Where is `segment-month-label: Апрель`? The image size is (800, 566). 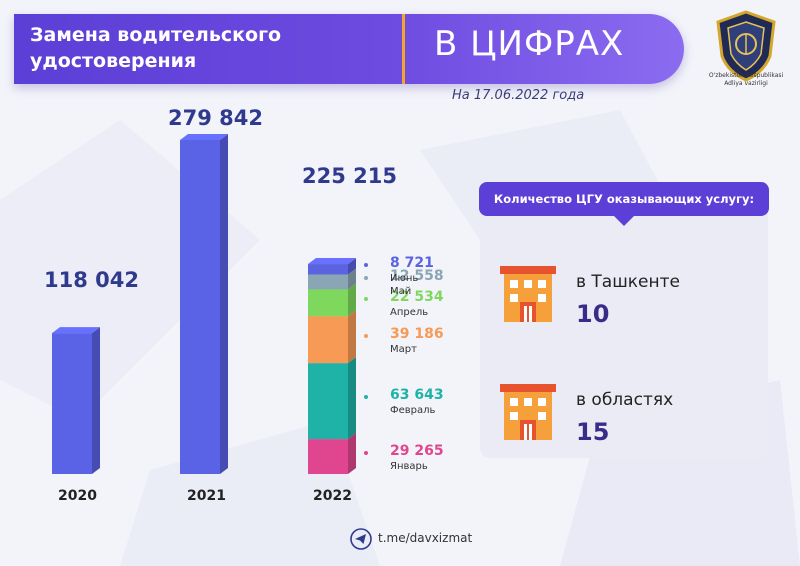 segment-month-label: Апрель is located at coordinates (409, 312).